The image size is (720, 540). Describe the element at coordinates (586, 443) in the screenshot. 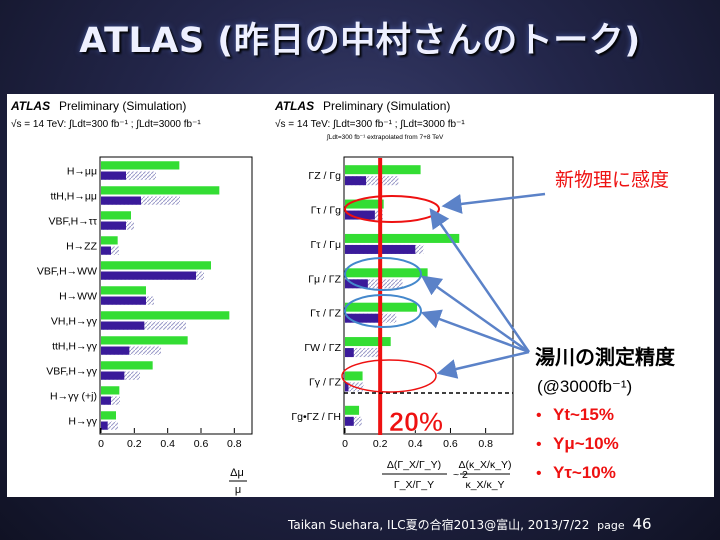

I see `yukawa-item-2: Yμ~10%` at that location.